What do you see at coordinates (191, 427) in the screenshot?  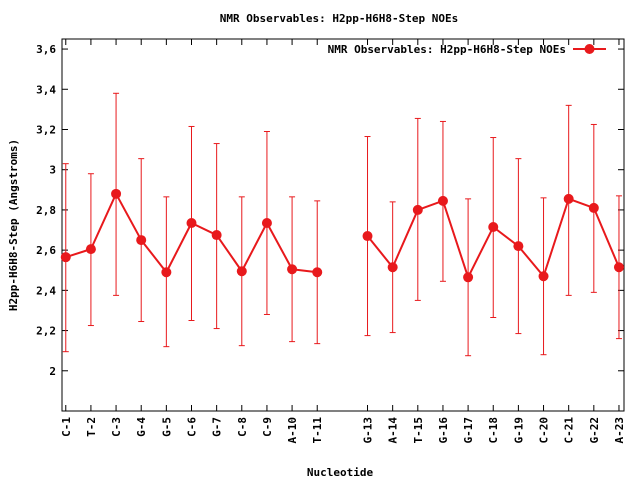 I see `x-tick-label: C-6` at bounding box center [191, 427].